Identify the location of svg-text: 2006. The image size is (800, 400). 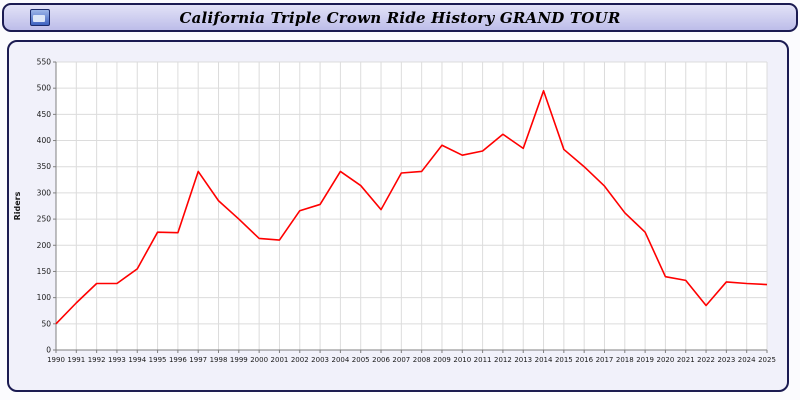
(381, 360).